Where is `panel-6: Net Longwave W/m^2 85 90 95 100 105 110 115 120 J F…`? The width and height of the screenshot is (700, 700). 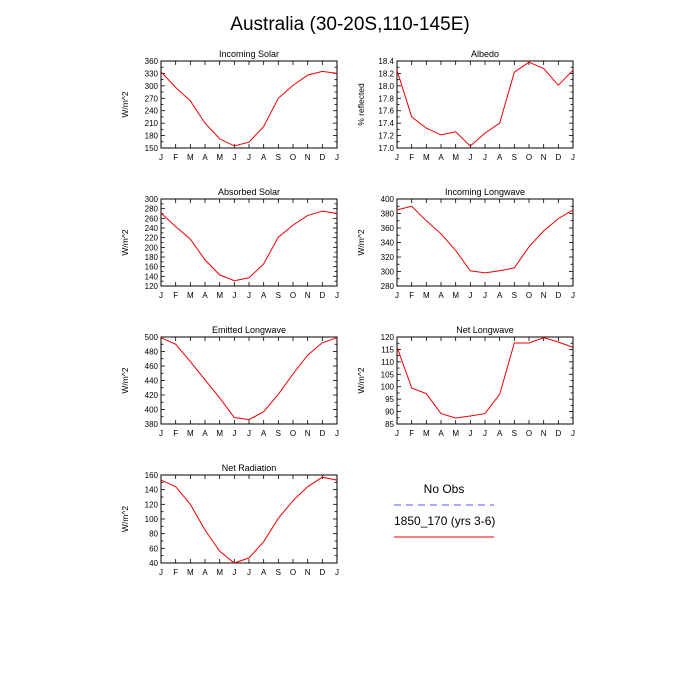 panel-6: Net Longwave W/m^2 85 90 95 100 105 110 115 120 J F… is located at coordinates (465, 381).